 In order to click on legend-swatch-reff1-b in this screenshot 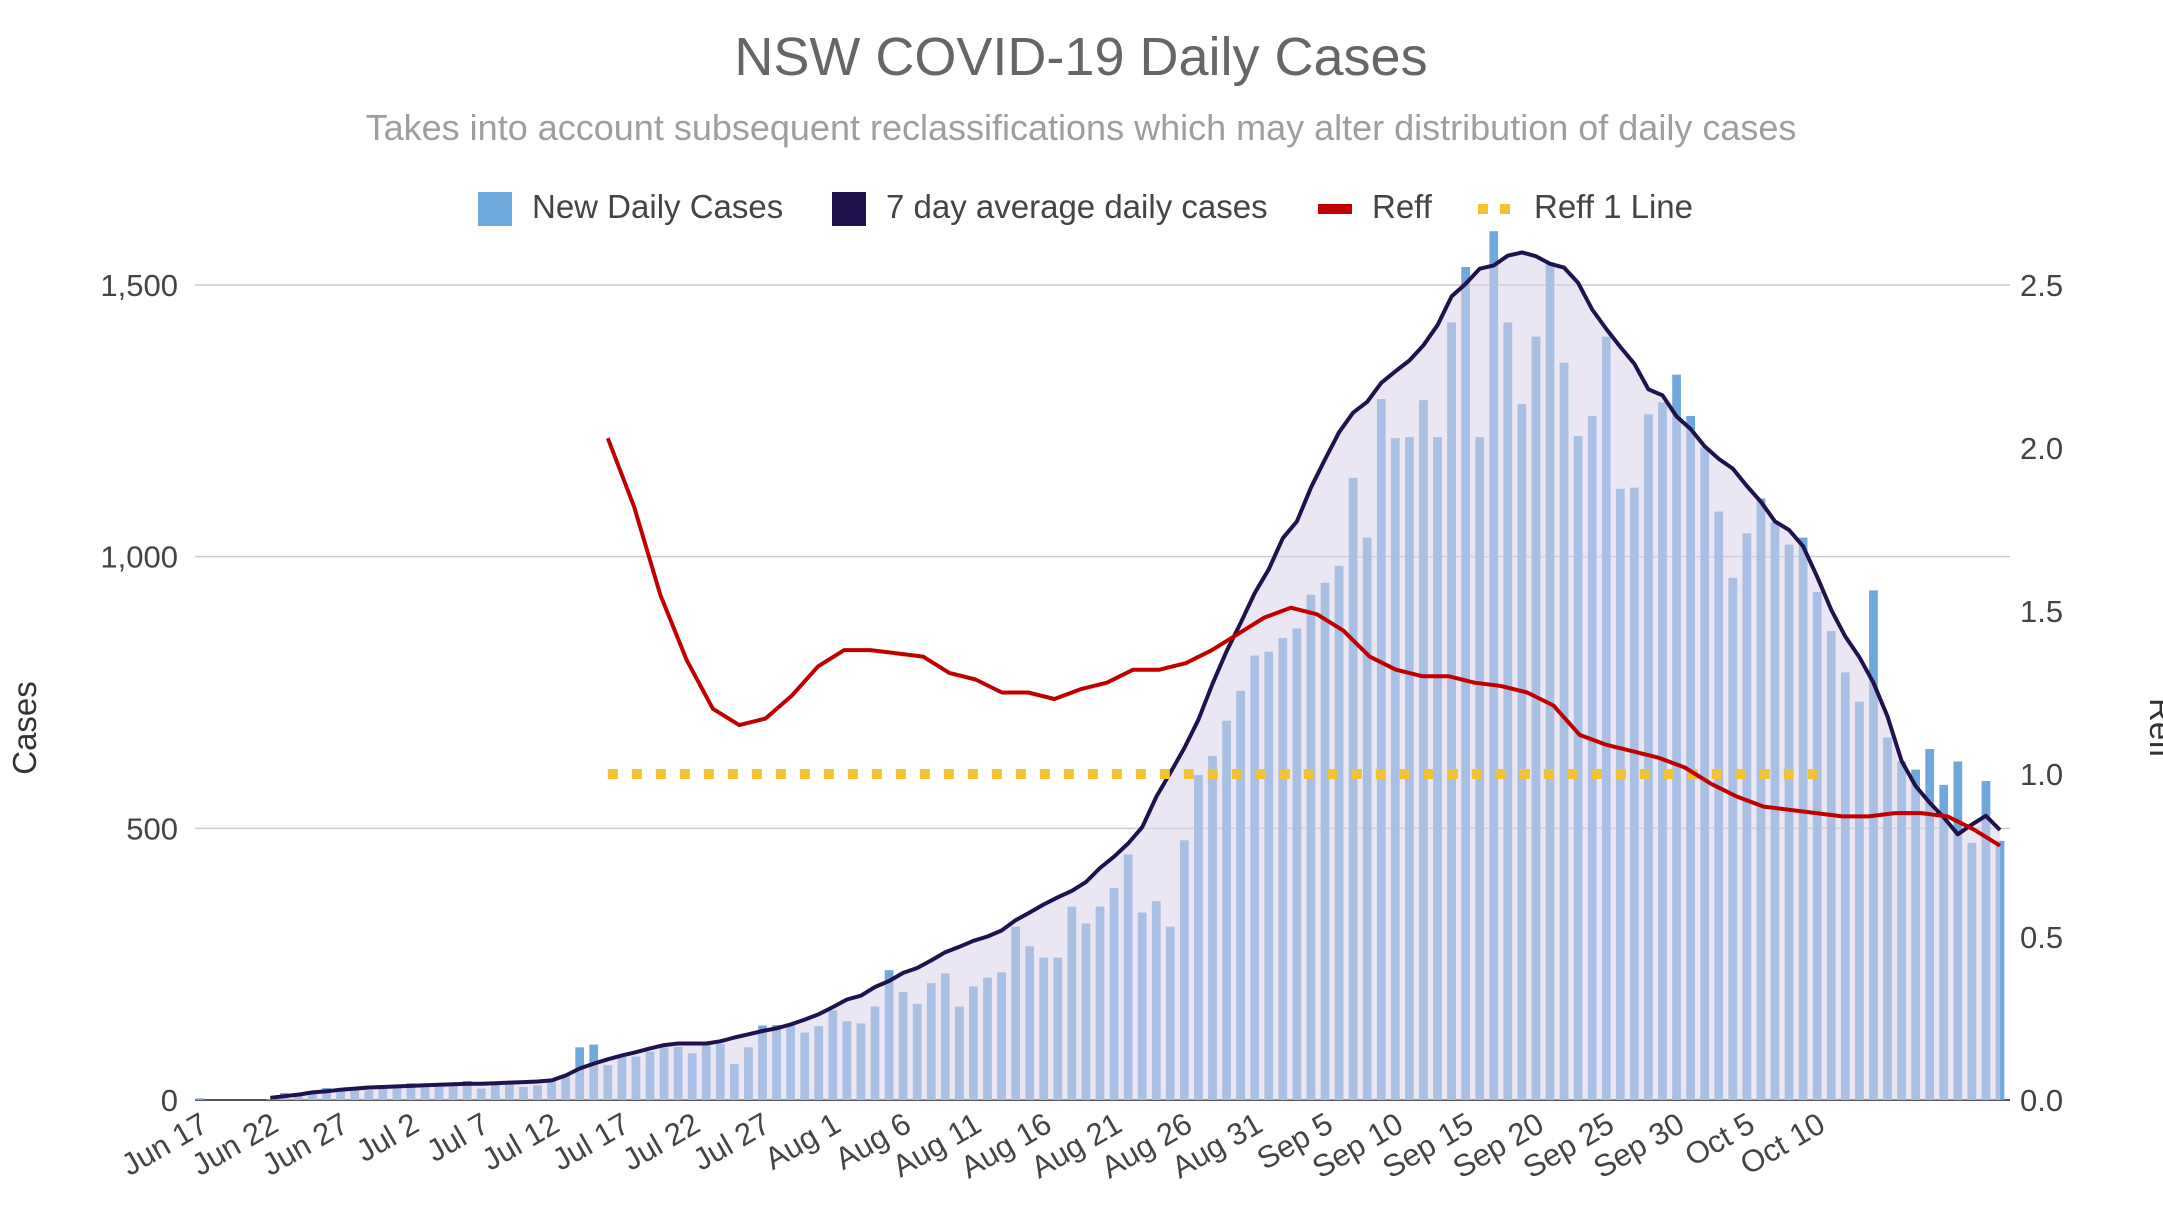, I will do `click(1505, 209)`.